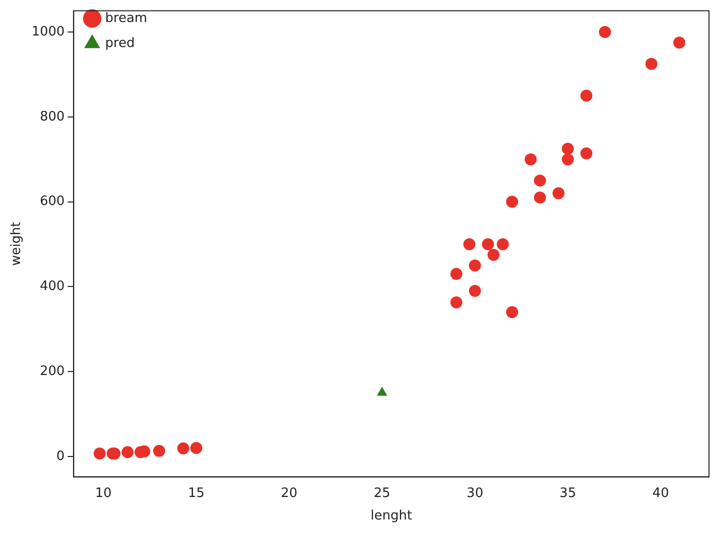 This screenshot has height=533, width=719. What do you see at coordinates (382, 493) in the screenshot?
I see `x-tick-label: 25` at bounding box center [382, 493].